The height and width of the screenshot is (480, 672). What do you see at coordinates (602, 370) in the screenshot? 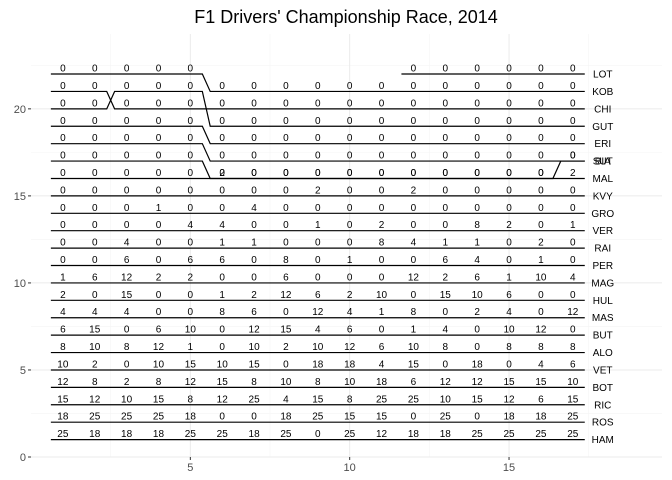
I see `driver-label: VET` at bounding box center [602, 370].